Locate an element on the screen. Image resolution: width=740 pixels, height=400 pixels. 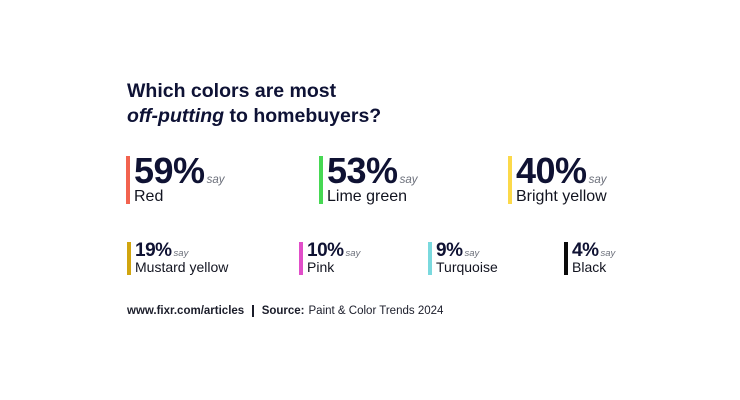
stat-bright-yellow: 40% say Bright yellow is located at coordinates (557, 177).